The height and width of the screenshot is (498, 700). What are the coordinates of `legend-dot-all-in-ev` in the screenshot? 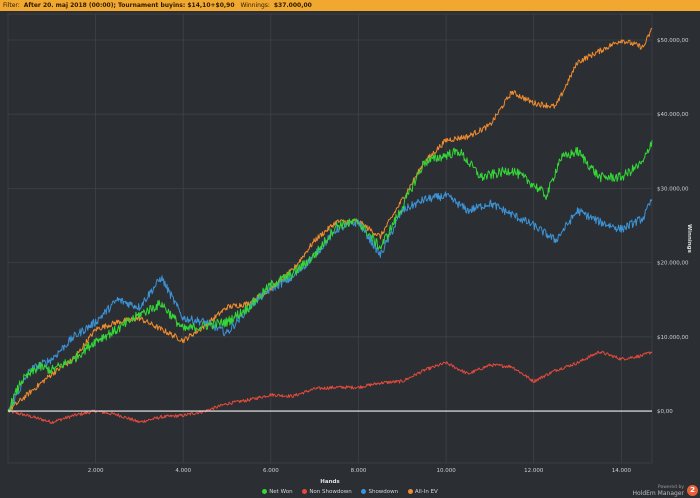 It's located at (410, 491).